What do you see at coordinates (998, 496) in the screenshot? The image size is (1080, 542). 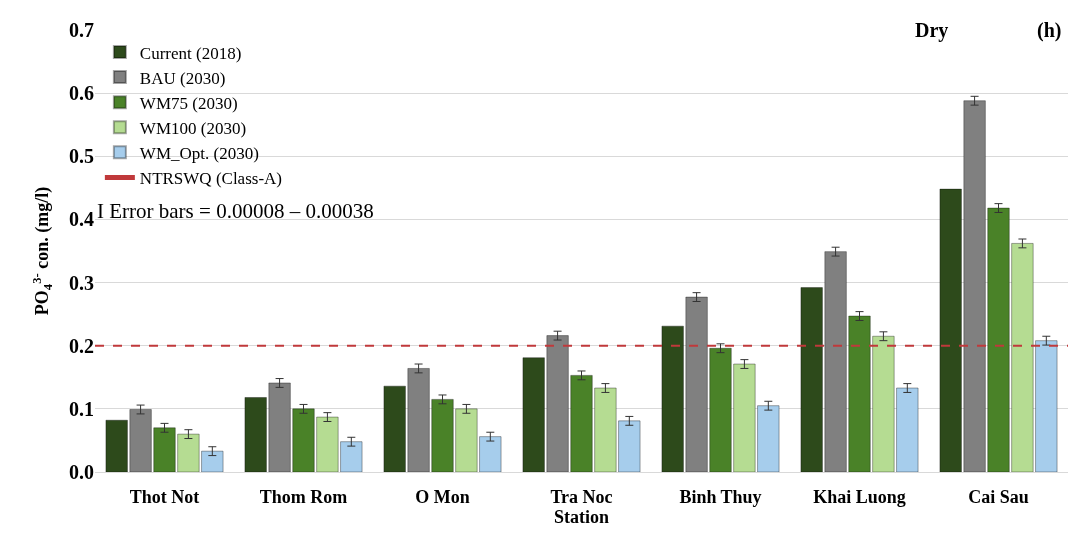 I see `x-tick-label: Cai Sau` at bounding box center [998, 496].